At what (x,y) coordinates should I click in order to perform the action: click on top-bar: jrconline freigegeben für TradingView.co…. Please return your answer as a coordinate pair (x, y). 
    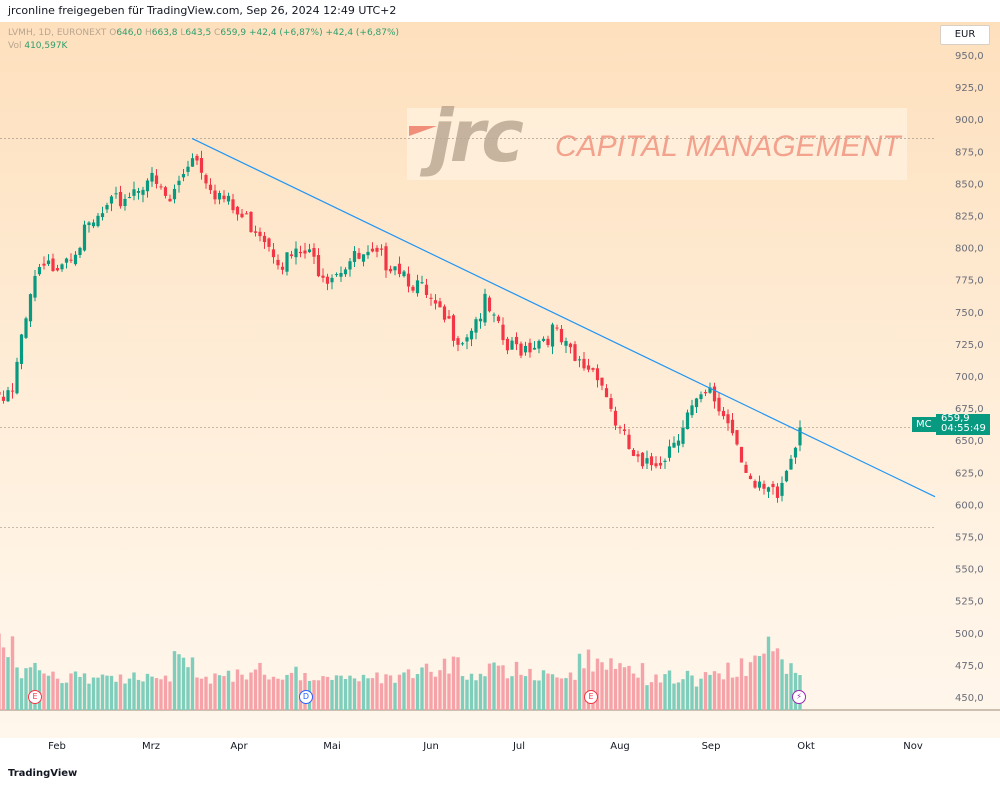
    Looking at the image, I should click on (500, 11).